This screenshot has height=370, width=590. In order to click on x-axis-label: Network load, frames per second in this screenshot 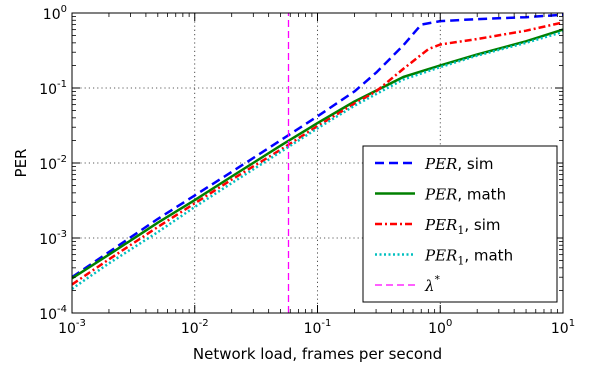, I will do `click(317, 354)`.